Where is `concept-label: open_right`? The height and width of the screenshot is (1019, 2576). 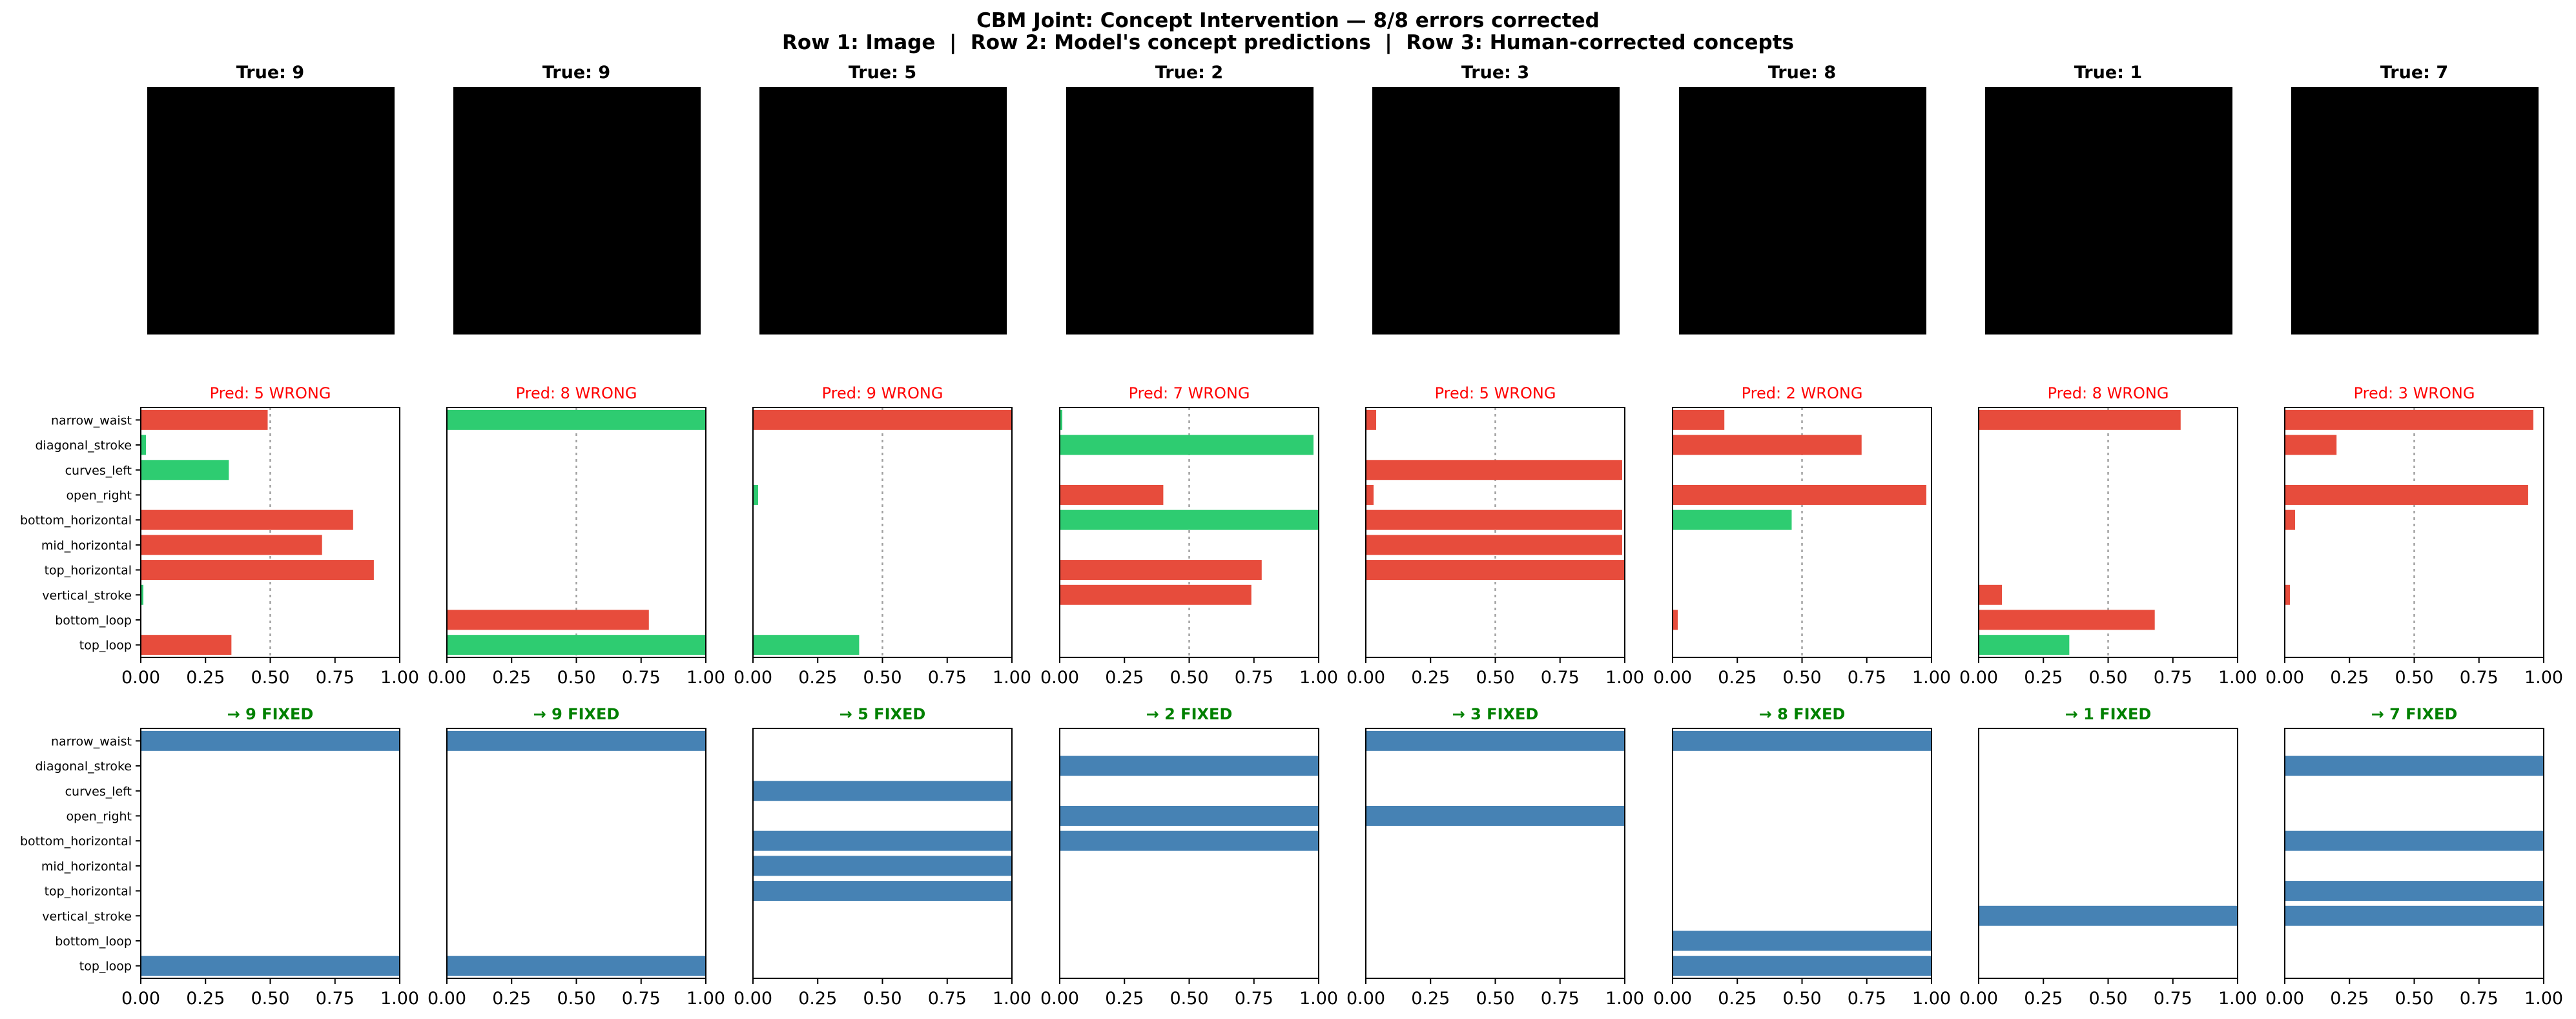 concept-label: open_right is located at coordinates (99, 495).